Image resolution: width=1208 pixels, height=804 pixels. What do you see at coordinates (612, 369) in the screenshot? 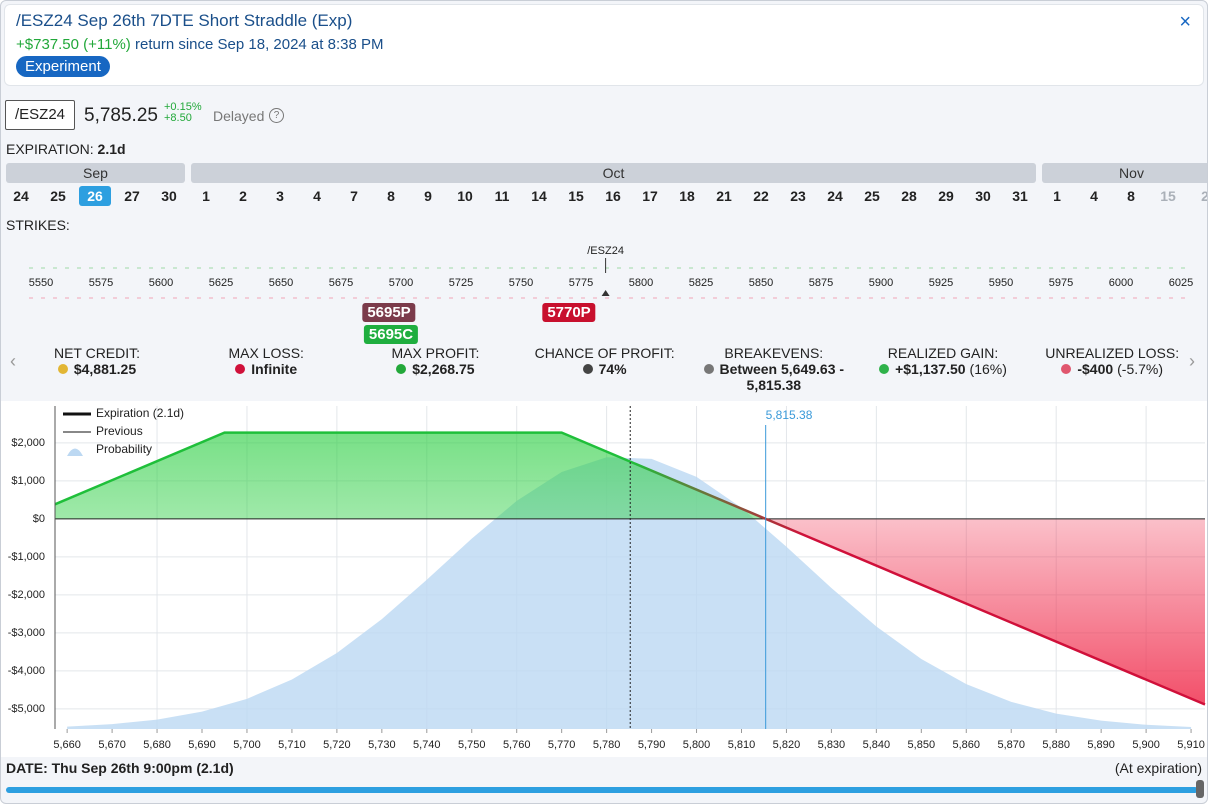
I see `stat-value: 74%` at bounding box center [612, 369].